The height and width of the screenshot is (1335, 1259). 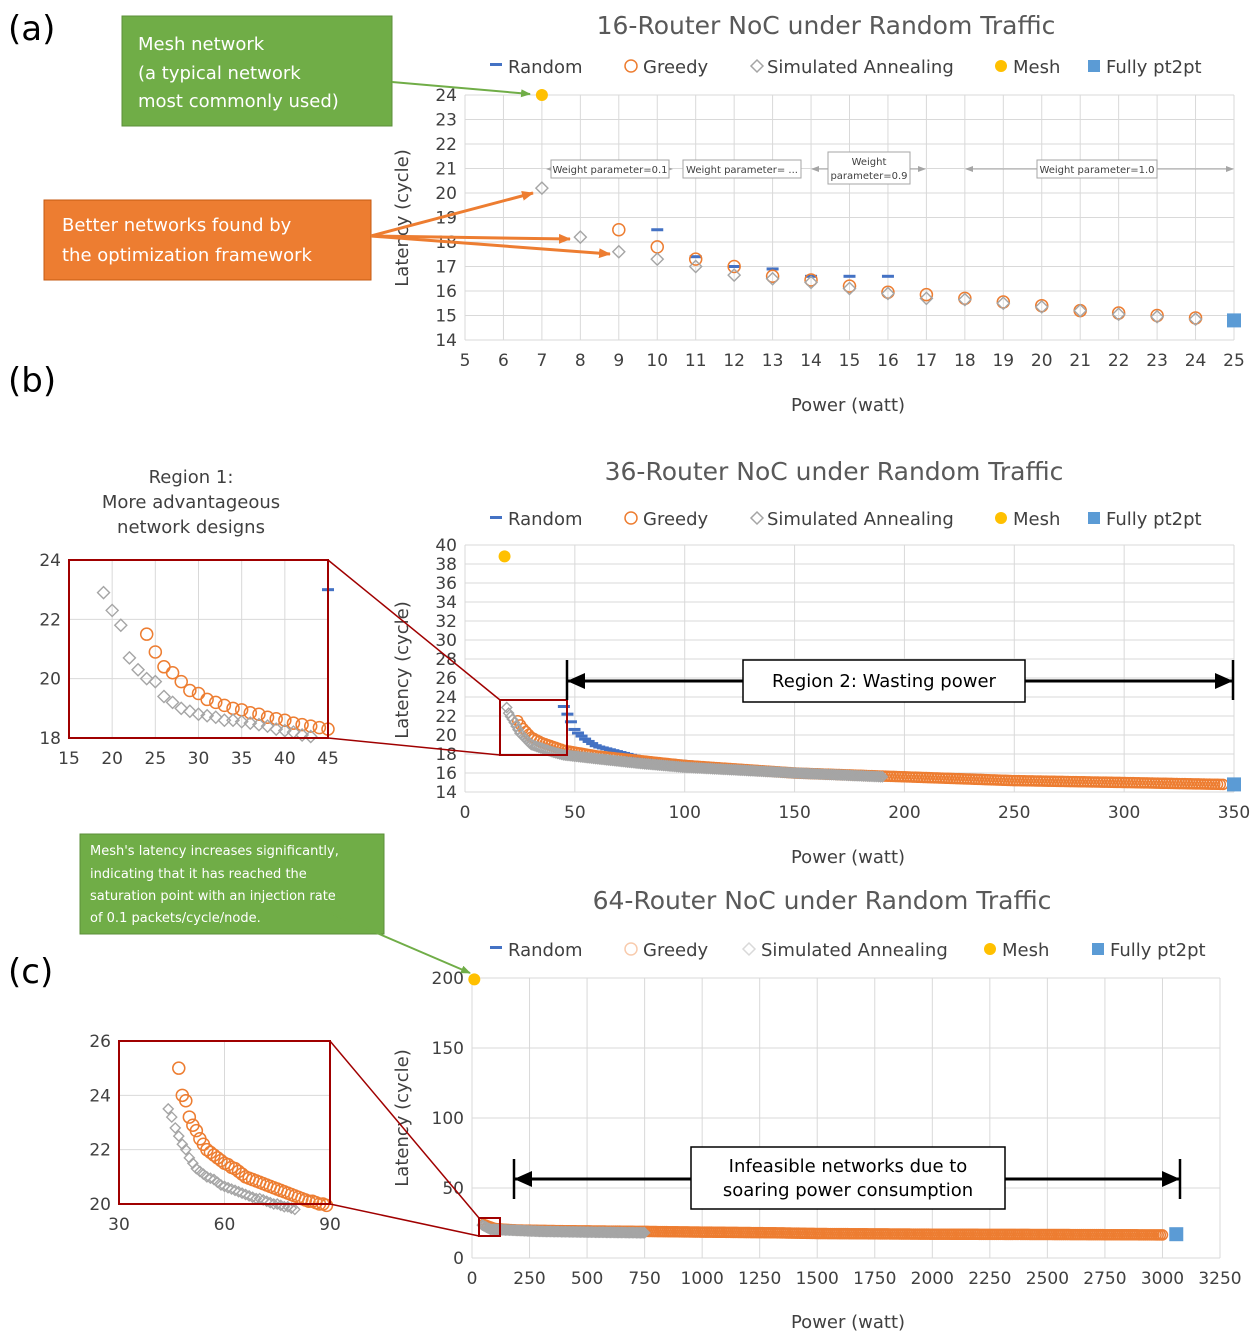 What do you see at coordinates (773, 361) in the screenshot?
I see `x-tick-label: 13` at bounding box center [773, 361].